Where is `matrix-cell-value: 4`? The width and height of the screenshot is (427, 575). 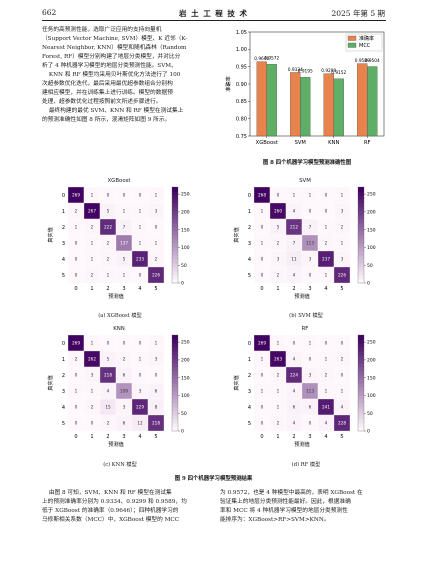
matrix-cell-value: 4 is located at coordinates (342, 407).